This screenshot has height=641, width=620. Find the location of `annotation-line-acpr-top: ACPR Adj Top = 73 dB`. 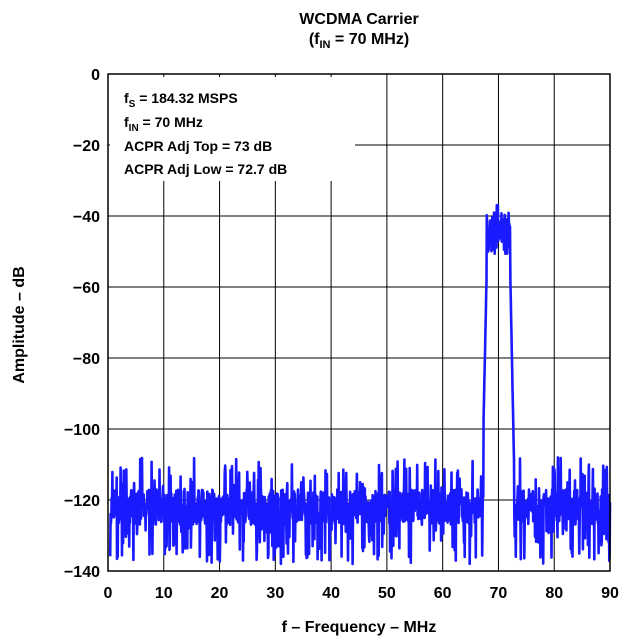

annotation-line-acpr-top: ACPR Adj Top = 73 dB is located at coordinates (198, 146).